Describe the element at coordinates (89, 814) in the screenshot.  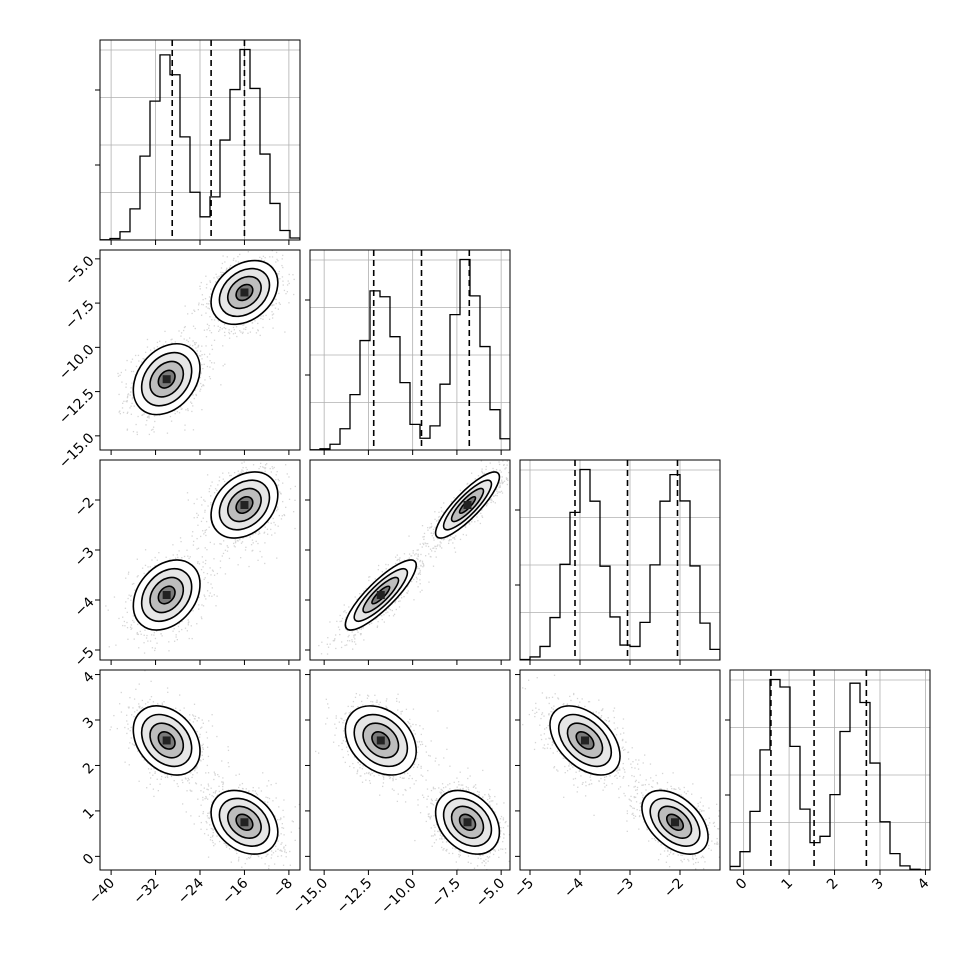
I see `y-tick-label: 1` at that location.